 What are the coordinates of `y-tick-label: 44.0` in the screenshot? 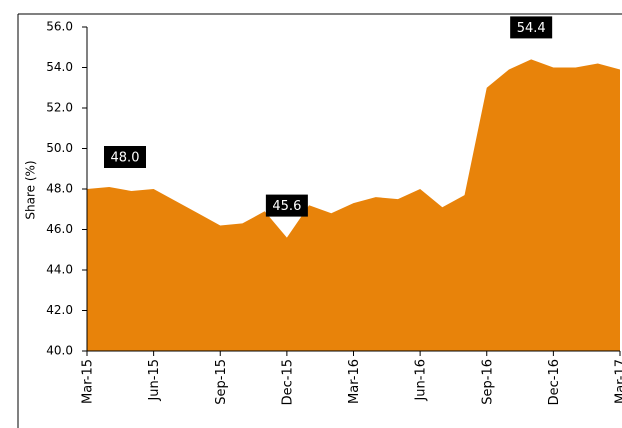 It's located at (59, 270).